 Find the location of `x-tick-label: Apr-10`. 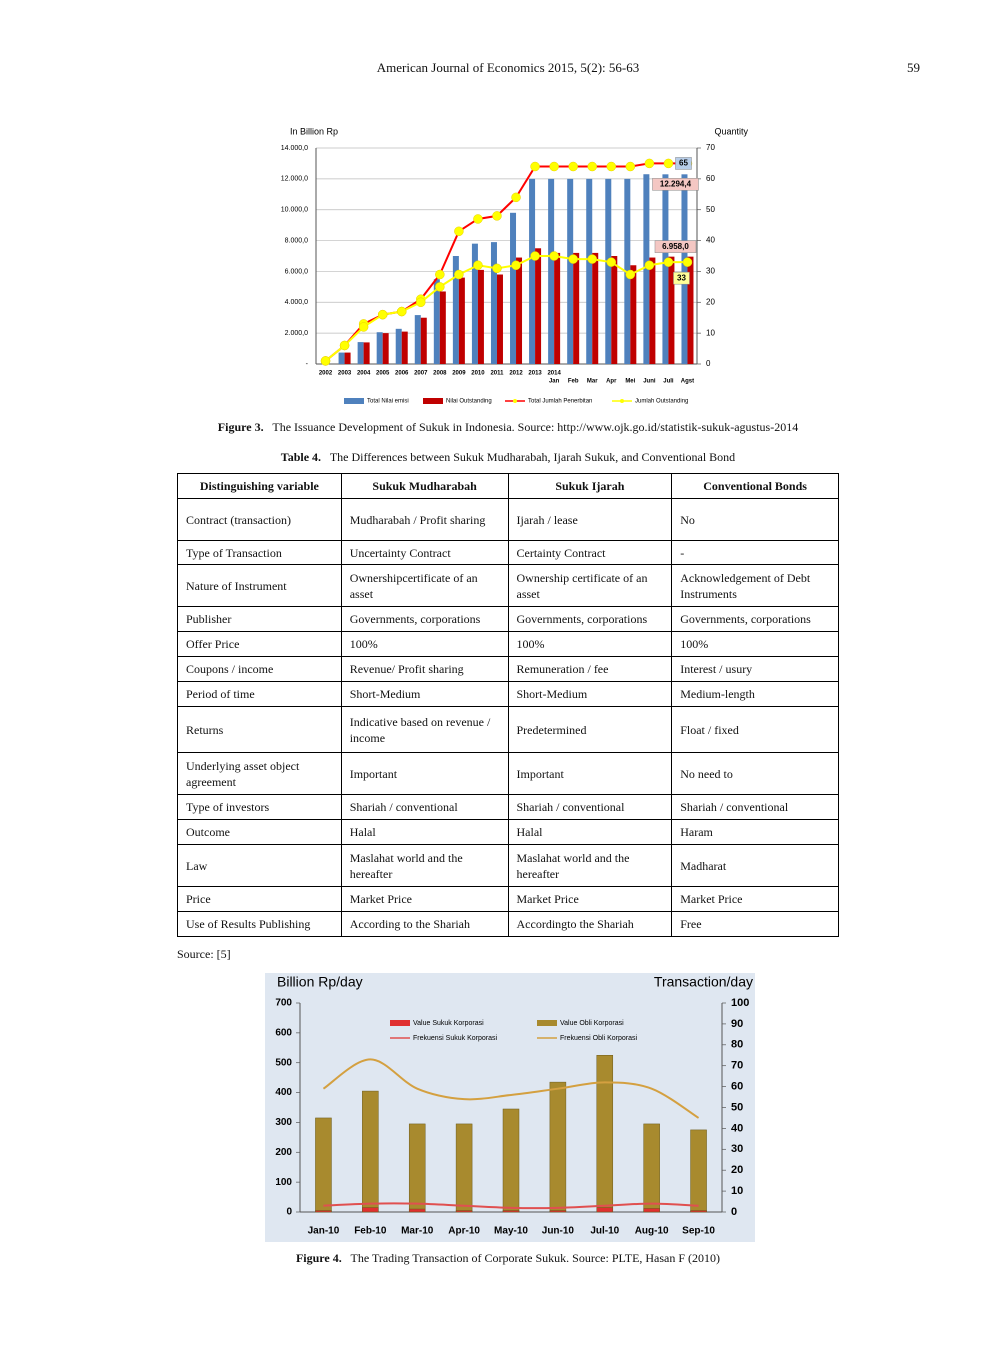

x-tick-label: Apr-10 is located at coordinates (464, 1231).